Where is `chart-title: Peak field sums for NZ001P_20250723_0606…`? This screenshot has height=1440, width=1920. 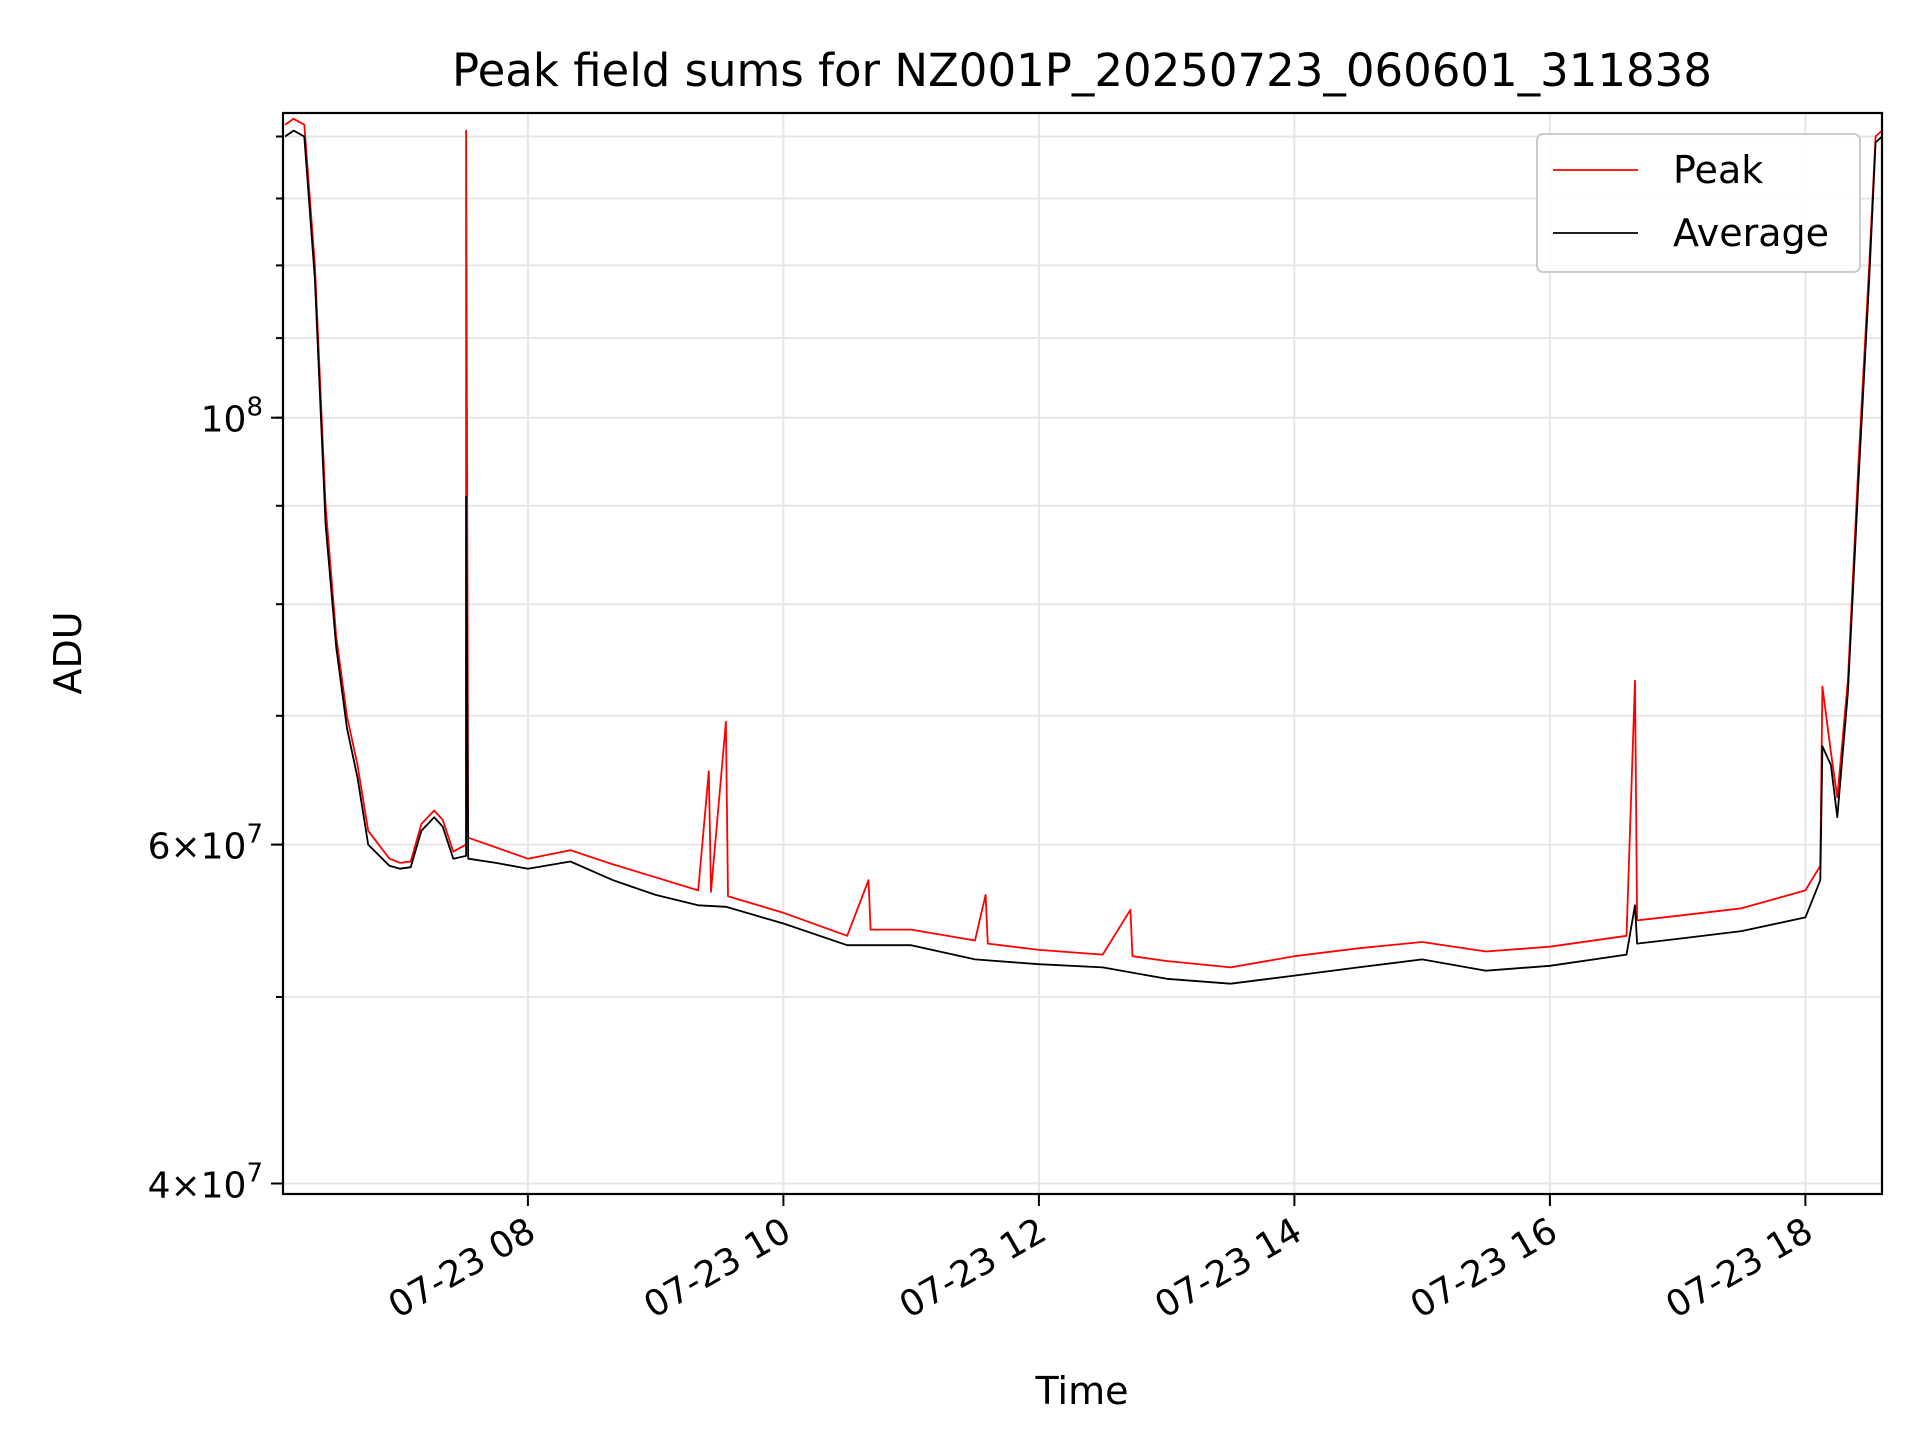 chart-title: Peak field sums for NZ001P_20250723_0606… is located at coordinates (1082, 70).